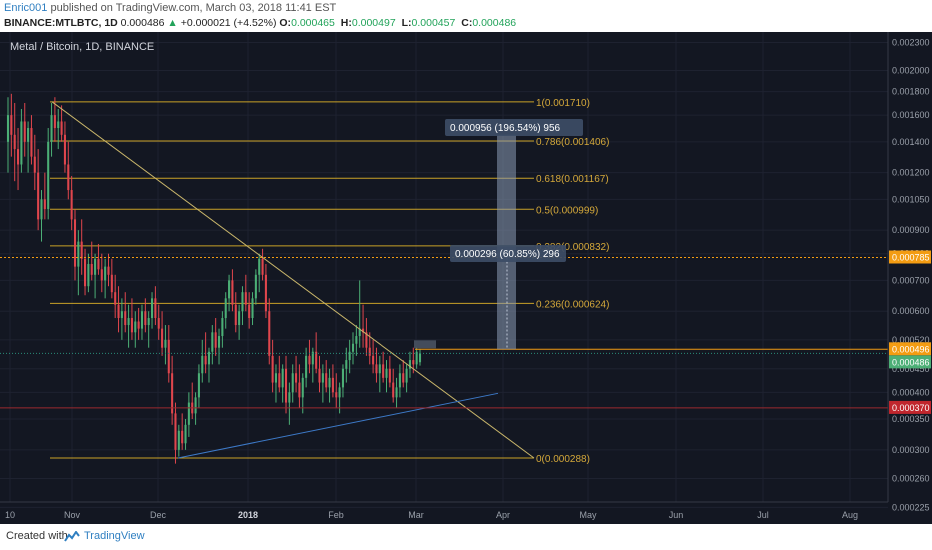  What do you see at coordinates (505, 128) in the screenshot?
I see `measure-label: 0.000956 (196.54%) 956` at bounding box center [505, 128].